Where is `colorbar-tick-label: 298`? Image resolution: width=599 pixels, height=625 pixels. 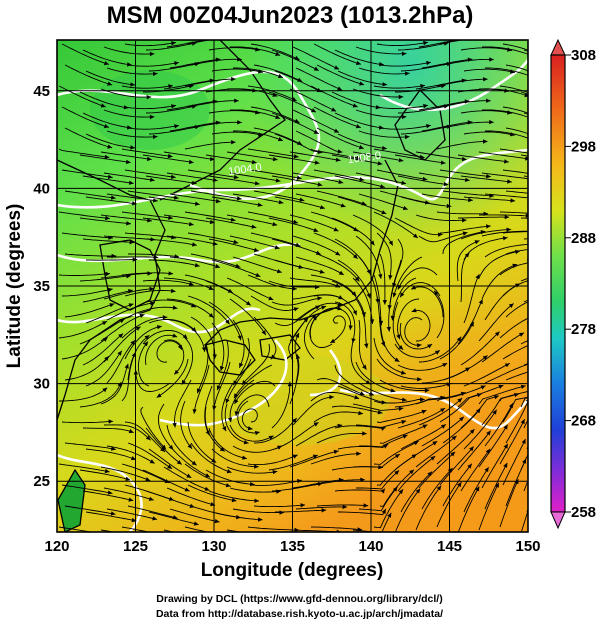
colorbar-tick-label: 298 is located at coordinates (583, 146).